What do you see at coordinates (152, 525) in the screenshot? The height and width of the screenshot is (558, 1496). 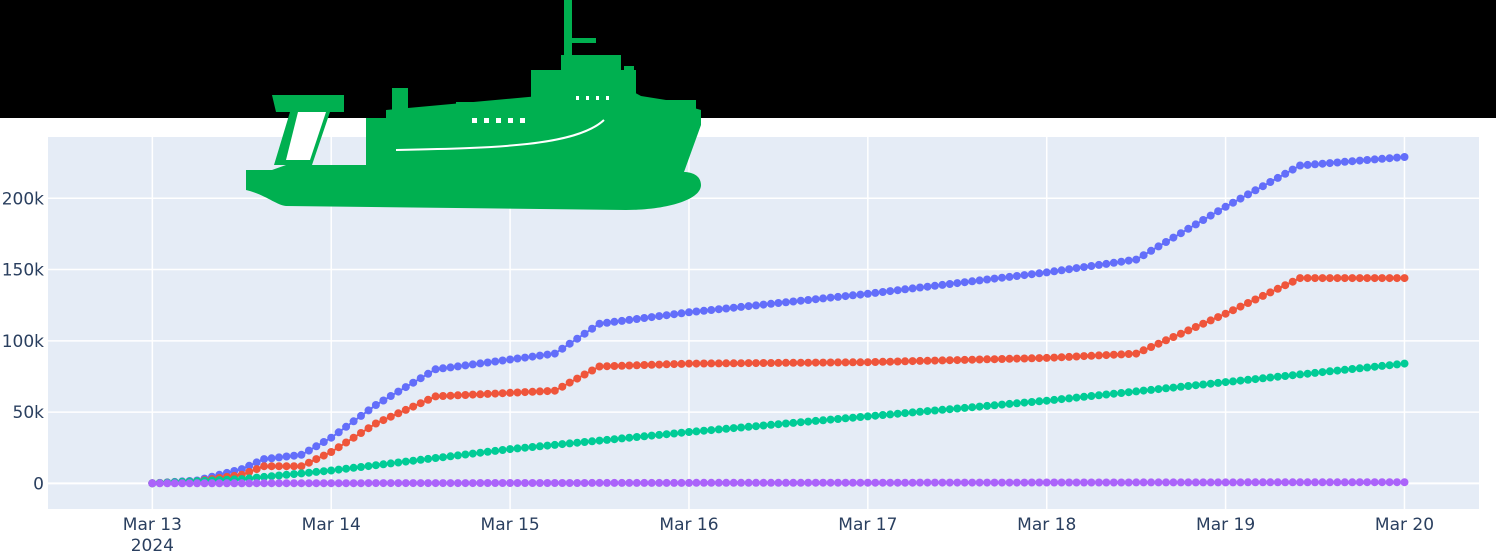 I see `x-tick-label: Mar 13` at bounding box center [152, 525].